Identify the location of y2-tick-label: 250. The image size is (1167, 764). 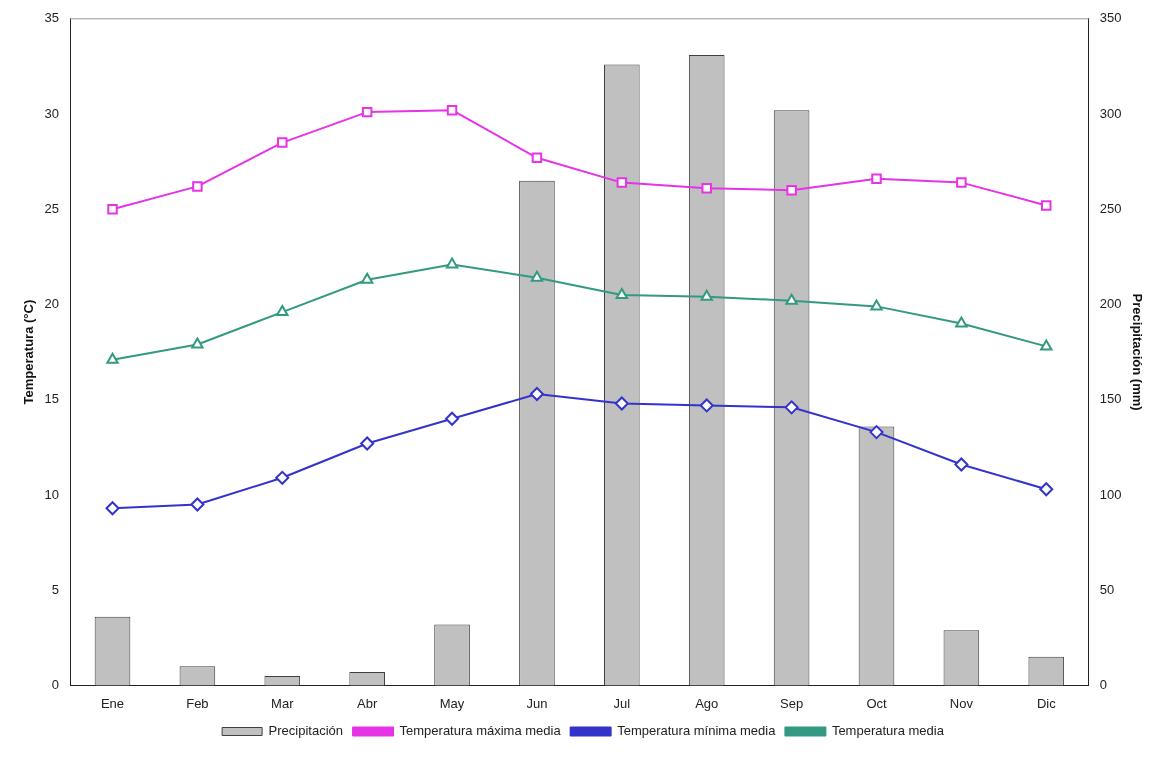
(1110, 208).